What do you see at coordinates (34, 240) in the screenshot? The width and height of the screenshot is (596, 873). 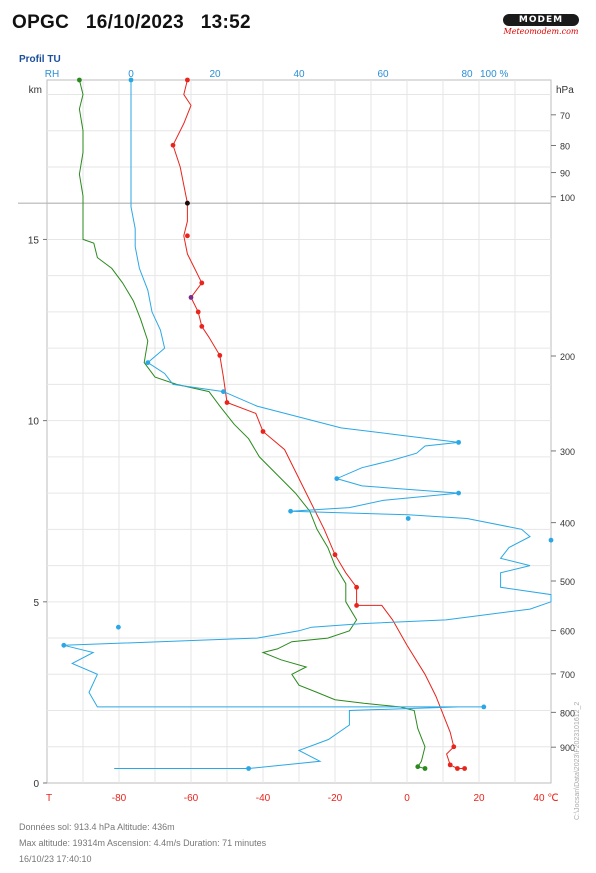 I see `left-tick-label: 15` at bounding box center [34, 240].